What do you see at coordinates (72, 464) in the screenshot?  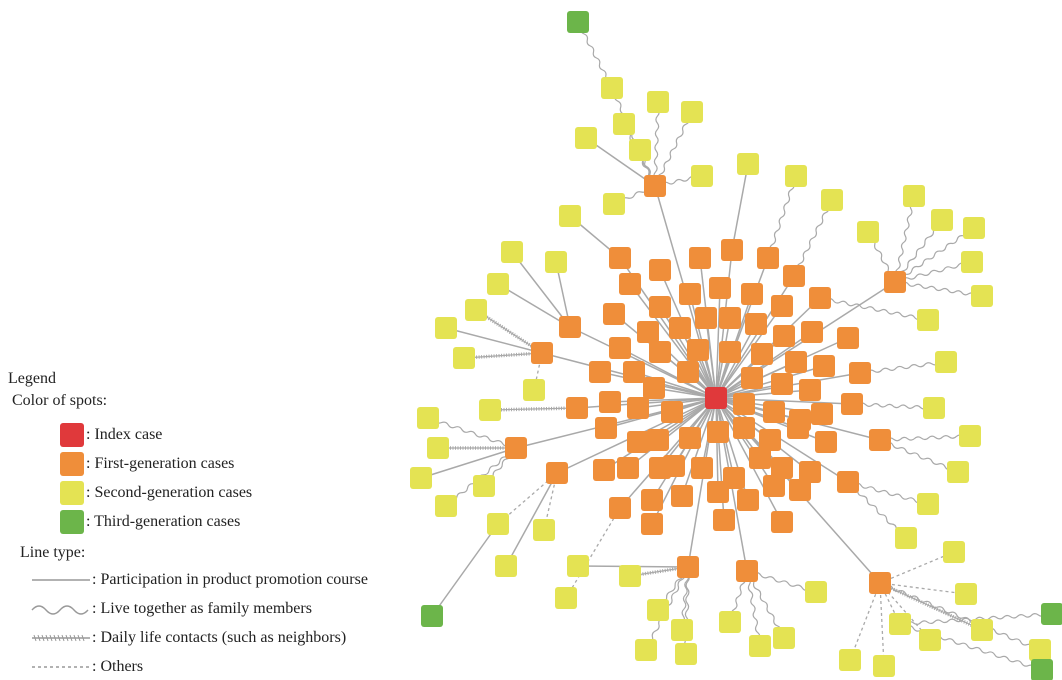 I see `first-generation-swatch` at bounding box center [72, 464].